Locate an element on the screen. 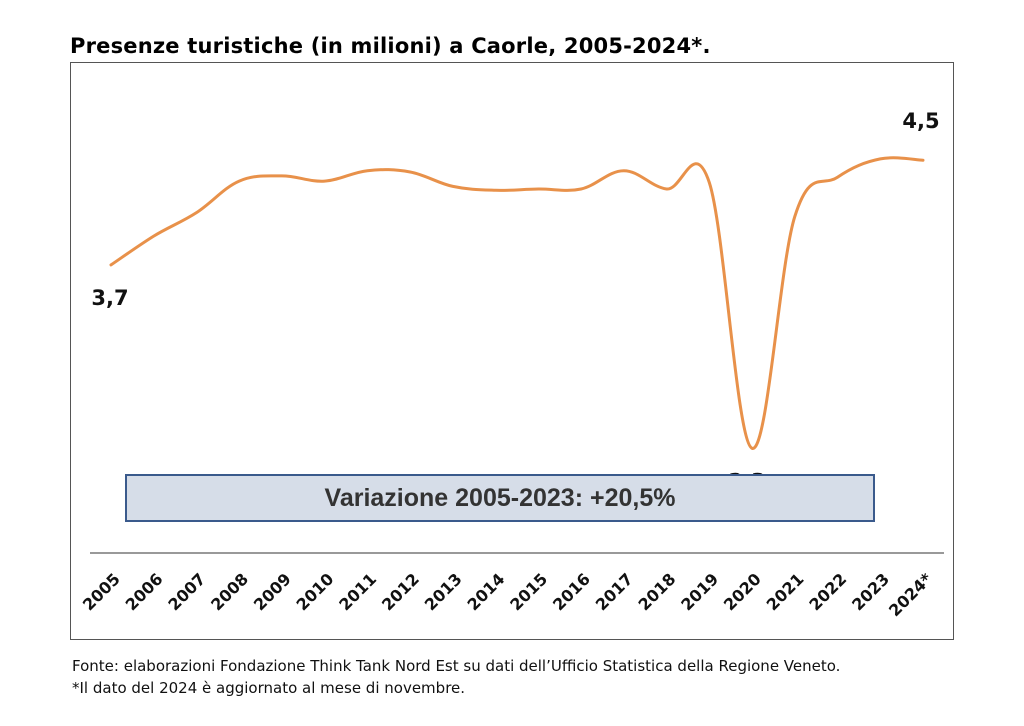  x-tick-label-2014: 2014 is located at coordinates (486, 591).